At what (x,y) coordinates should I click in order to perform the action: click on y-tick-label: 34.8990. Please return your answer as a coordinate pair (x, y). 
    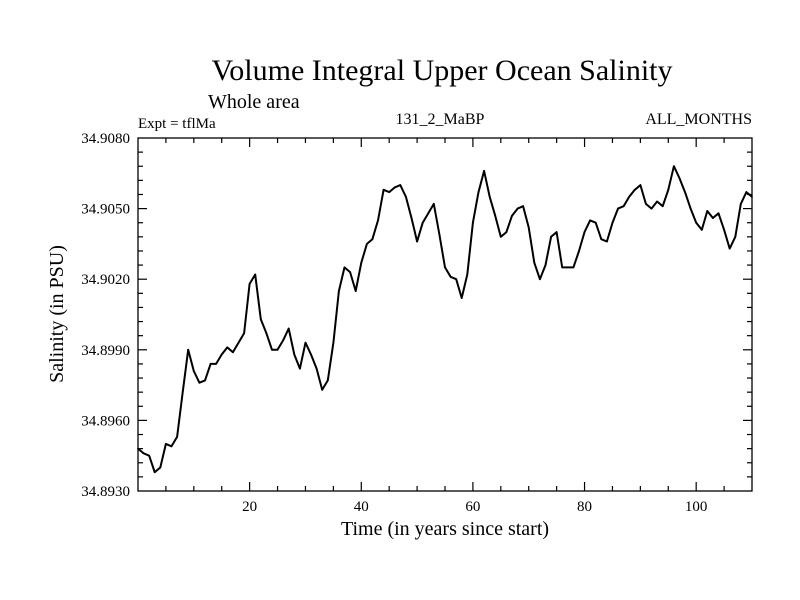
    Looking at the image, I should click on (105, 351).